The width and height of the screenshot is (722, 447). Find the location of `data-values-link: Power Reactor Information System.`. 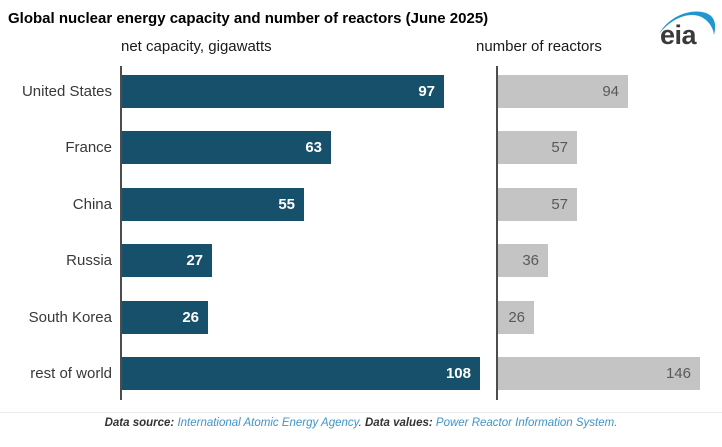

data-values-link: Power Reactor Information System. is located at coordinates (526, 423).